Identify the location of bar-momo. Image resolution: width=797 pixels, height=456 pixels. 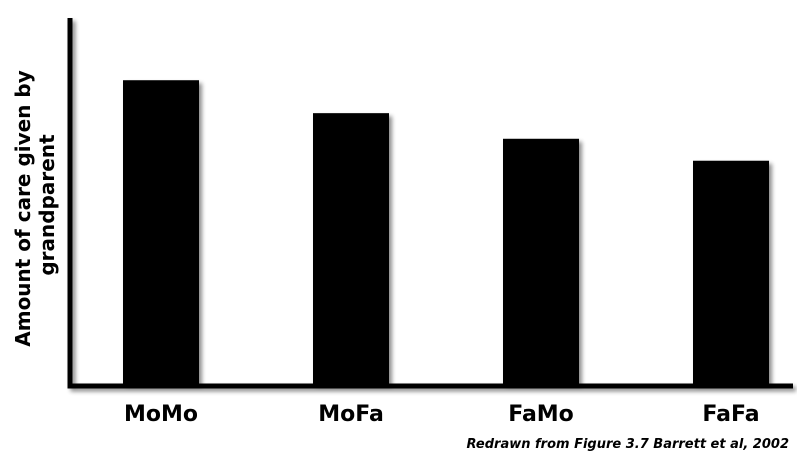
(161, 232).